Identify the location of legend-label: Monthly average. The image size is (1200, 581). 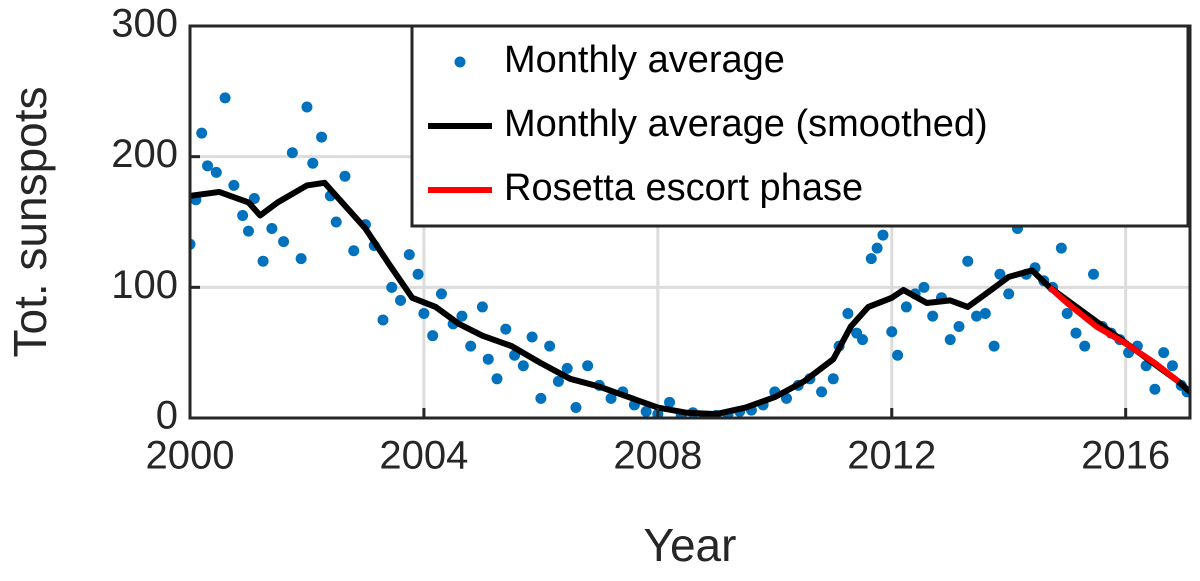
(644, 60).